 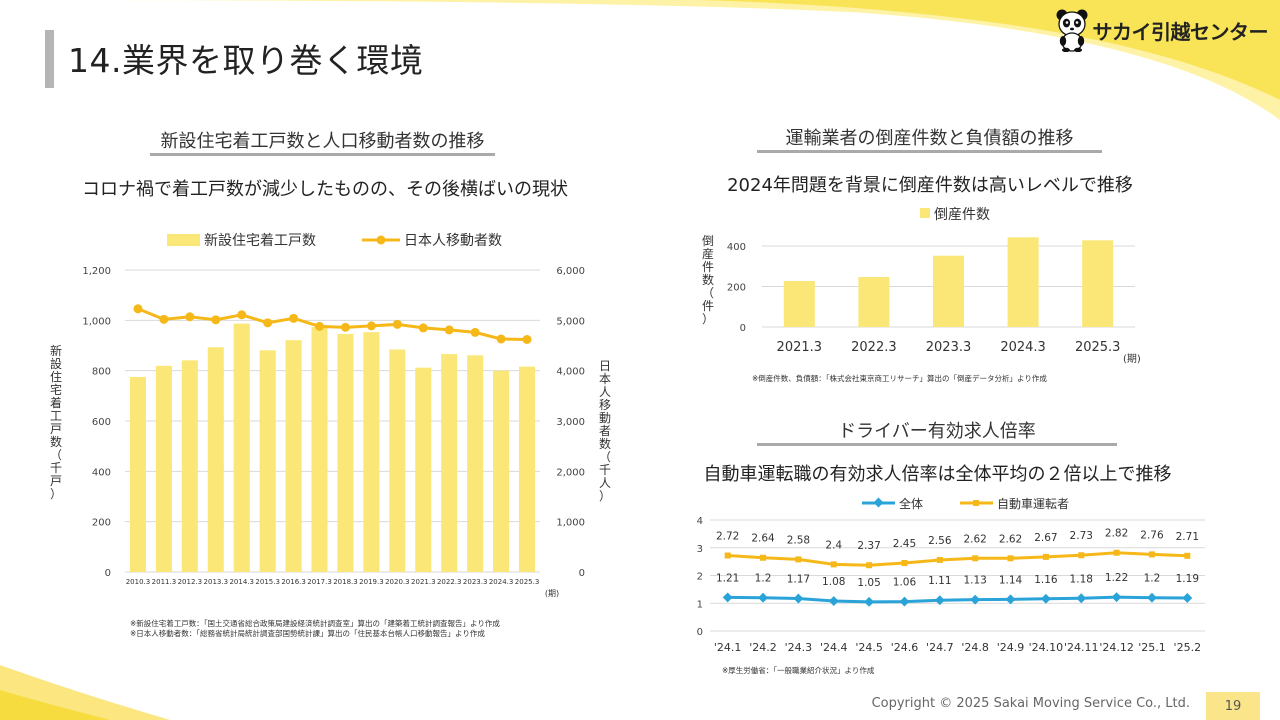 I want to click on legend-marker-drivers, so click(x=976, y=503).